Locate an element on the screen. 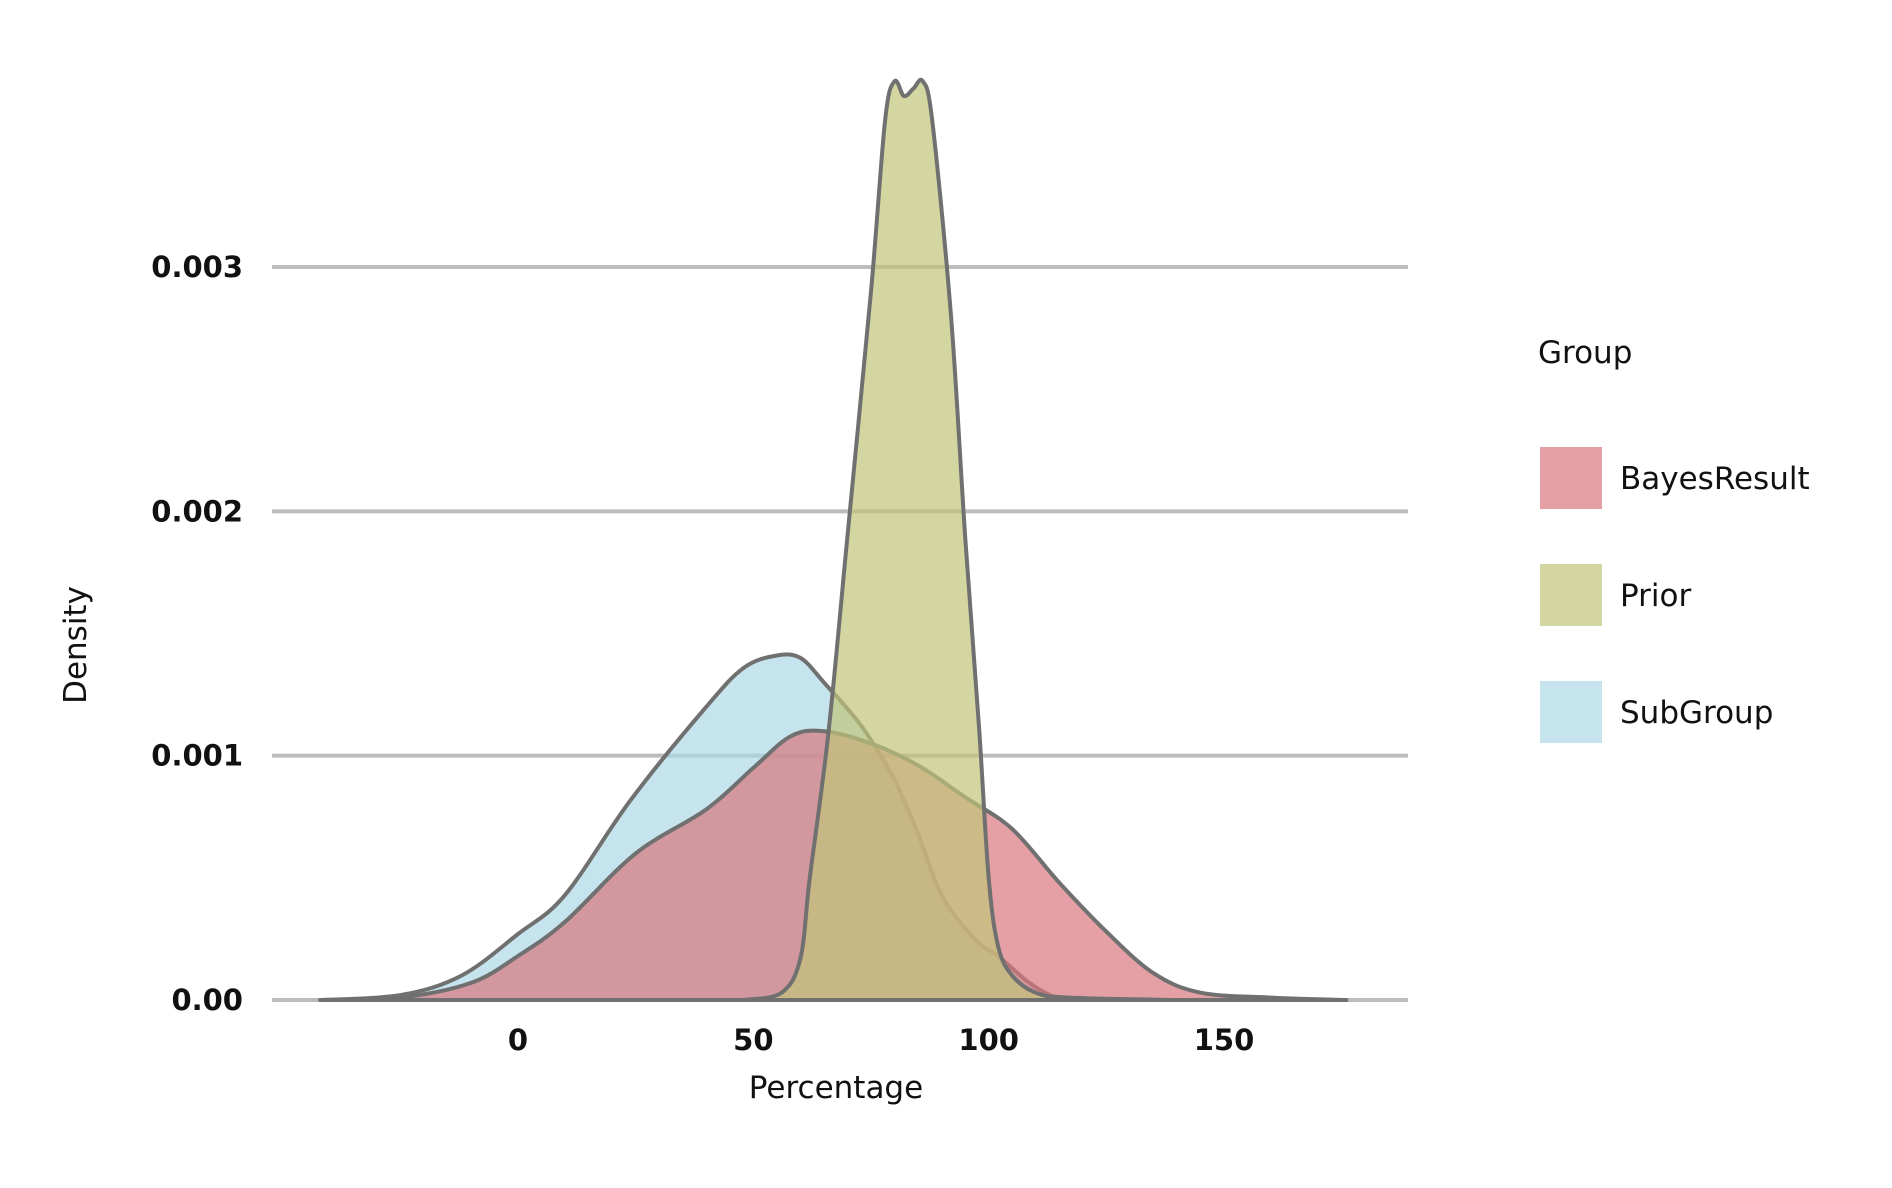  y-tick-label: 0.003 is located at coordinates (197, 267).